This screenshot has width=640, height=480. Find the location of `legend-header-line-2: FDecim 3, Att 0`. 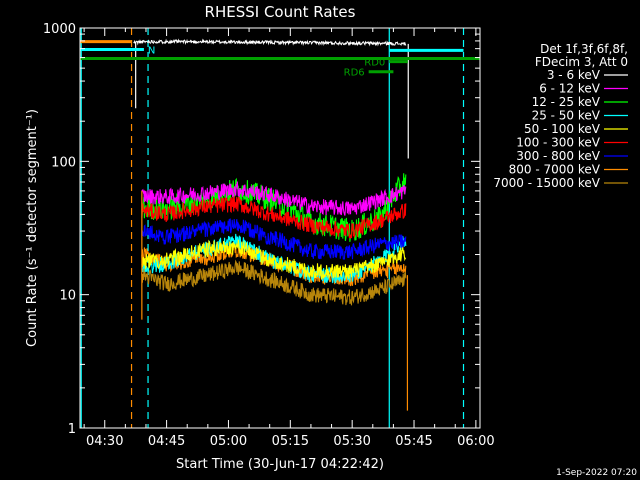

legend-header-line-2: FDecim 3, Att 0 is located at coordinates (581, 62).